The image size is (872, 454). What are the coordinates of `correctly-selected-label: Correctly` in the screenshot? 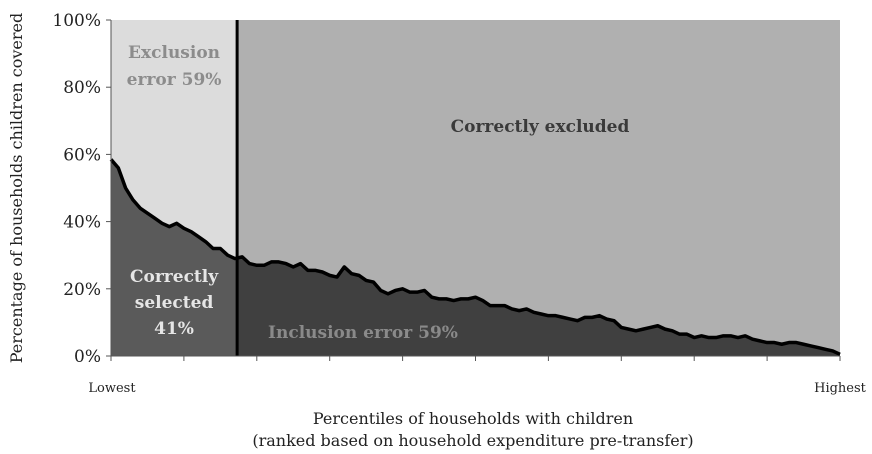 It's located at (174, 277).